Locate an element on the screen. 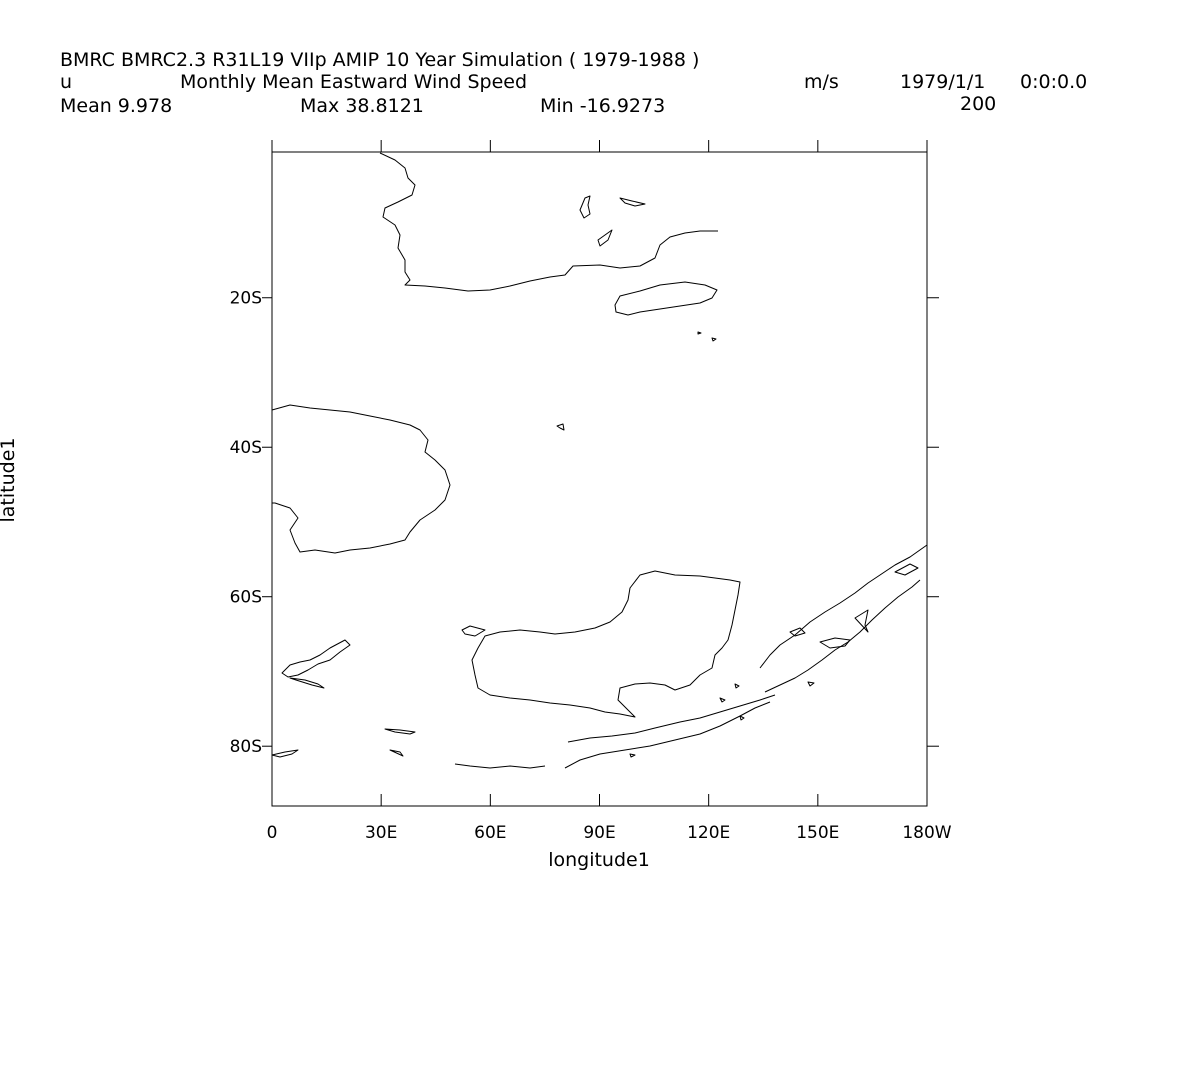  x-tick-label-150e: 150E is located at coordinates (817, 833).